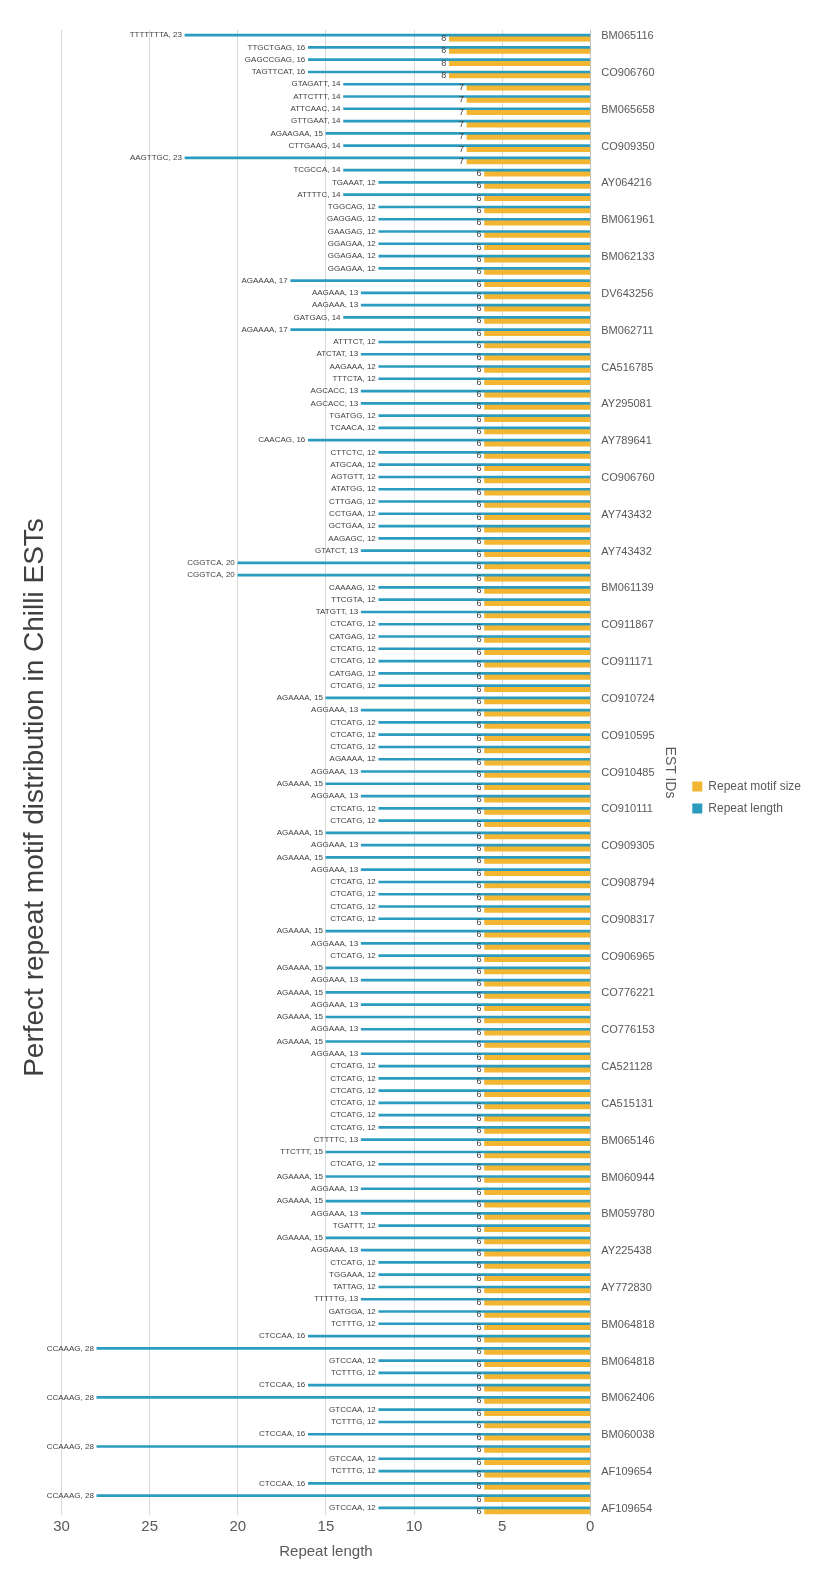 The image size is (825, 1581). Describe the element at coordinates (627, 808) in the screenshot. I see `y-tick-label: CO910111` at that location.